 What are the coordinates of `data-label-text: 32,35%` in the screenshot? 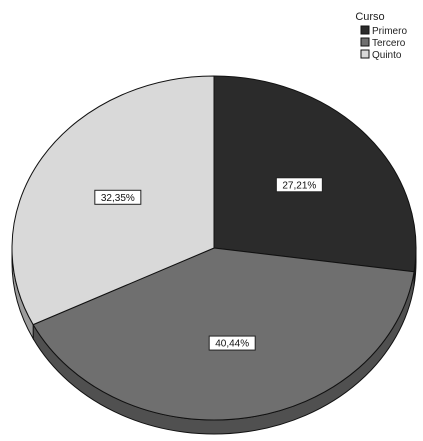 It's located at (118, 198).